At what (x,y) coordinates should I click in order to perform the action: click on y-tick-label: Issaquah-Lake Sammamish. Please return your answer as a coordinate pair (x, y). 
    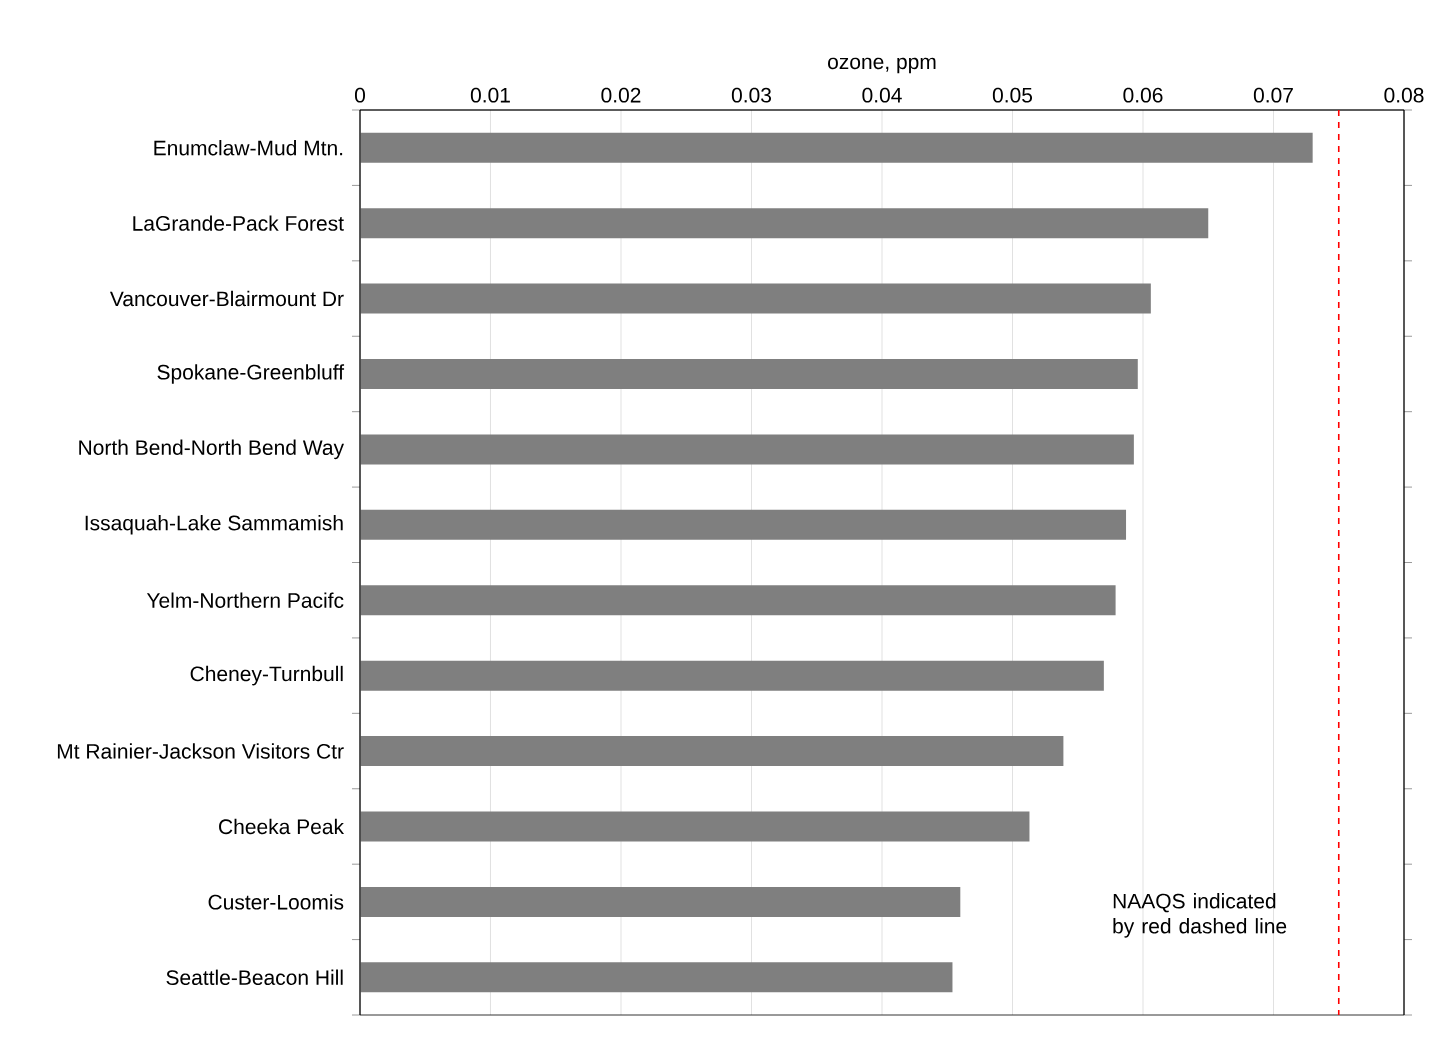
    Looking at the image, I should click on (214, 525).